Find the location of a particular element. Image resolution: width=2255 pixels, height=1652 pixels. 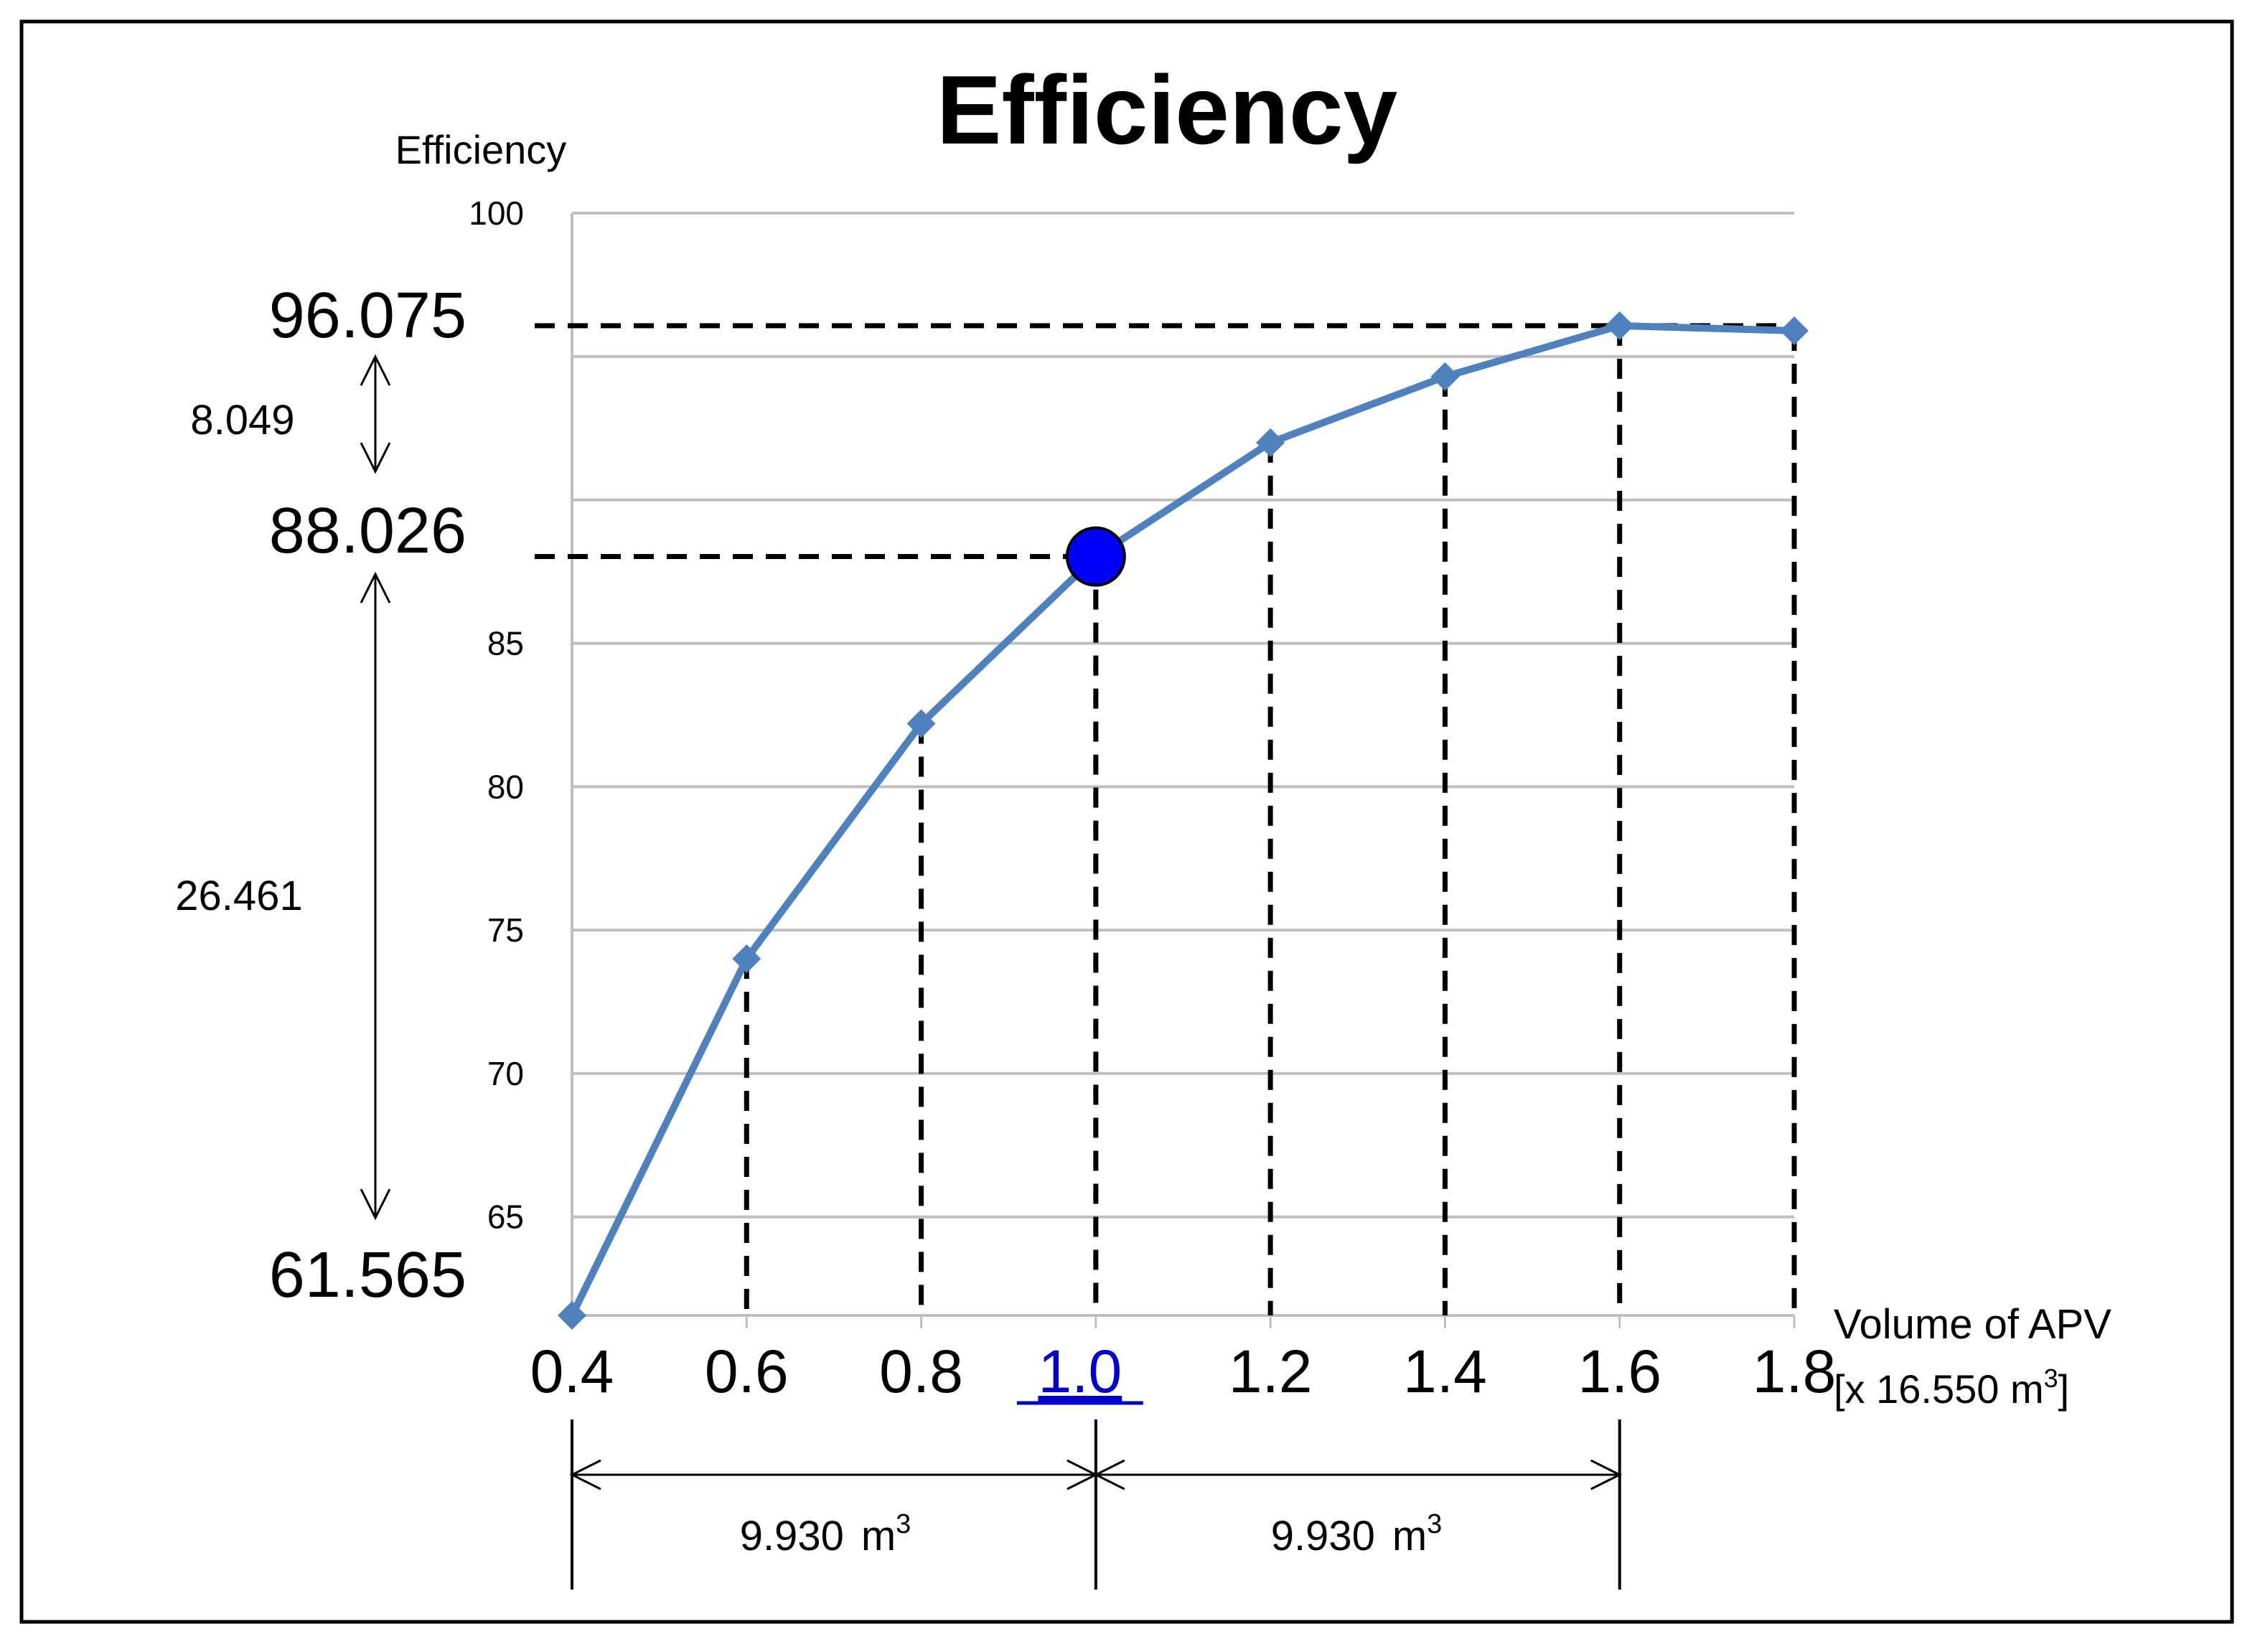

x-tick-label-1.4: 1.4 is located at coordinates (1445, 1371).